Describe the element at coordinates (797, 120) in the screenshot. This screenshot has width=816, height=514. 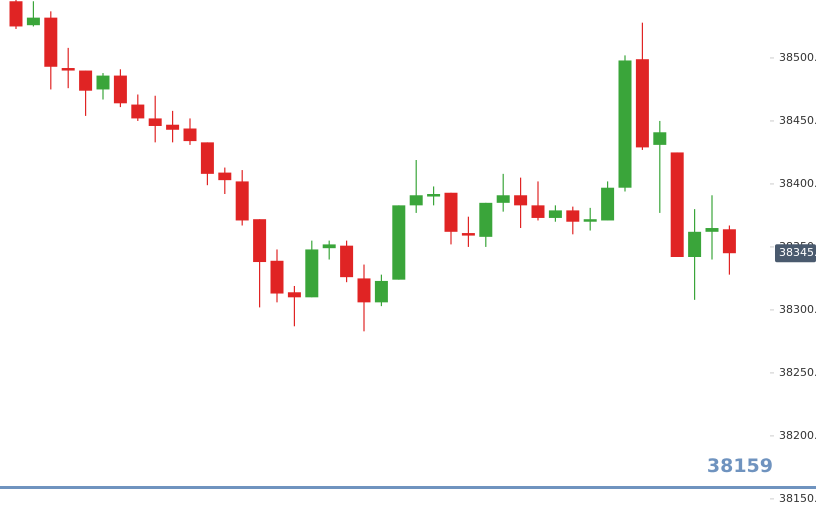
I see `y-tick-label: 38450.` at that location.